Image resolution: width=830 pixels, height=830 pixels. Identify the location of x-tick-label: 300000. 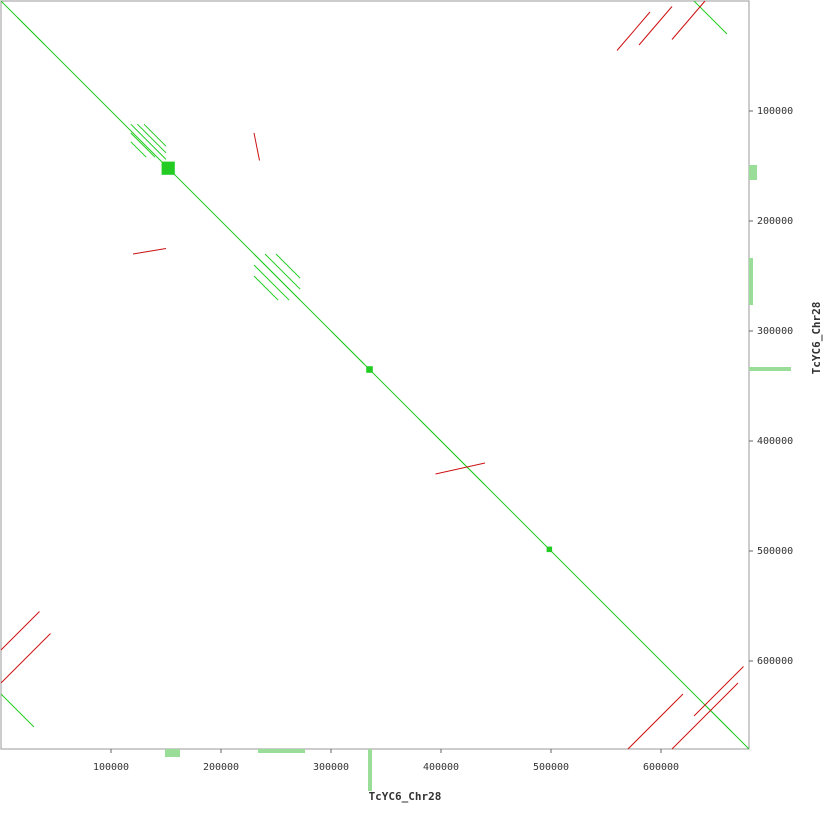
(331, 767).